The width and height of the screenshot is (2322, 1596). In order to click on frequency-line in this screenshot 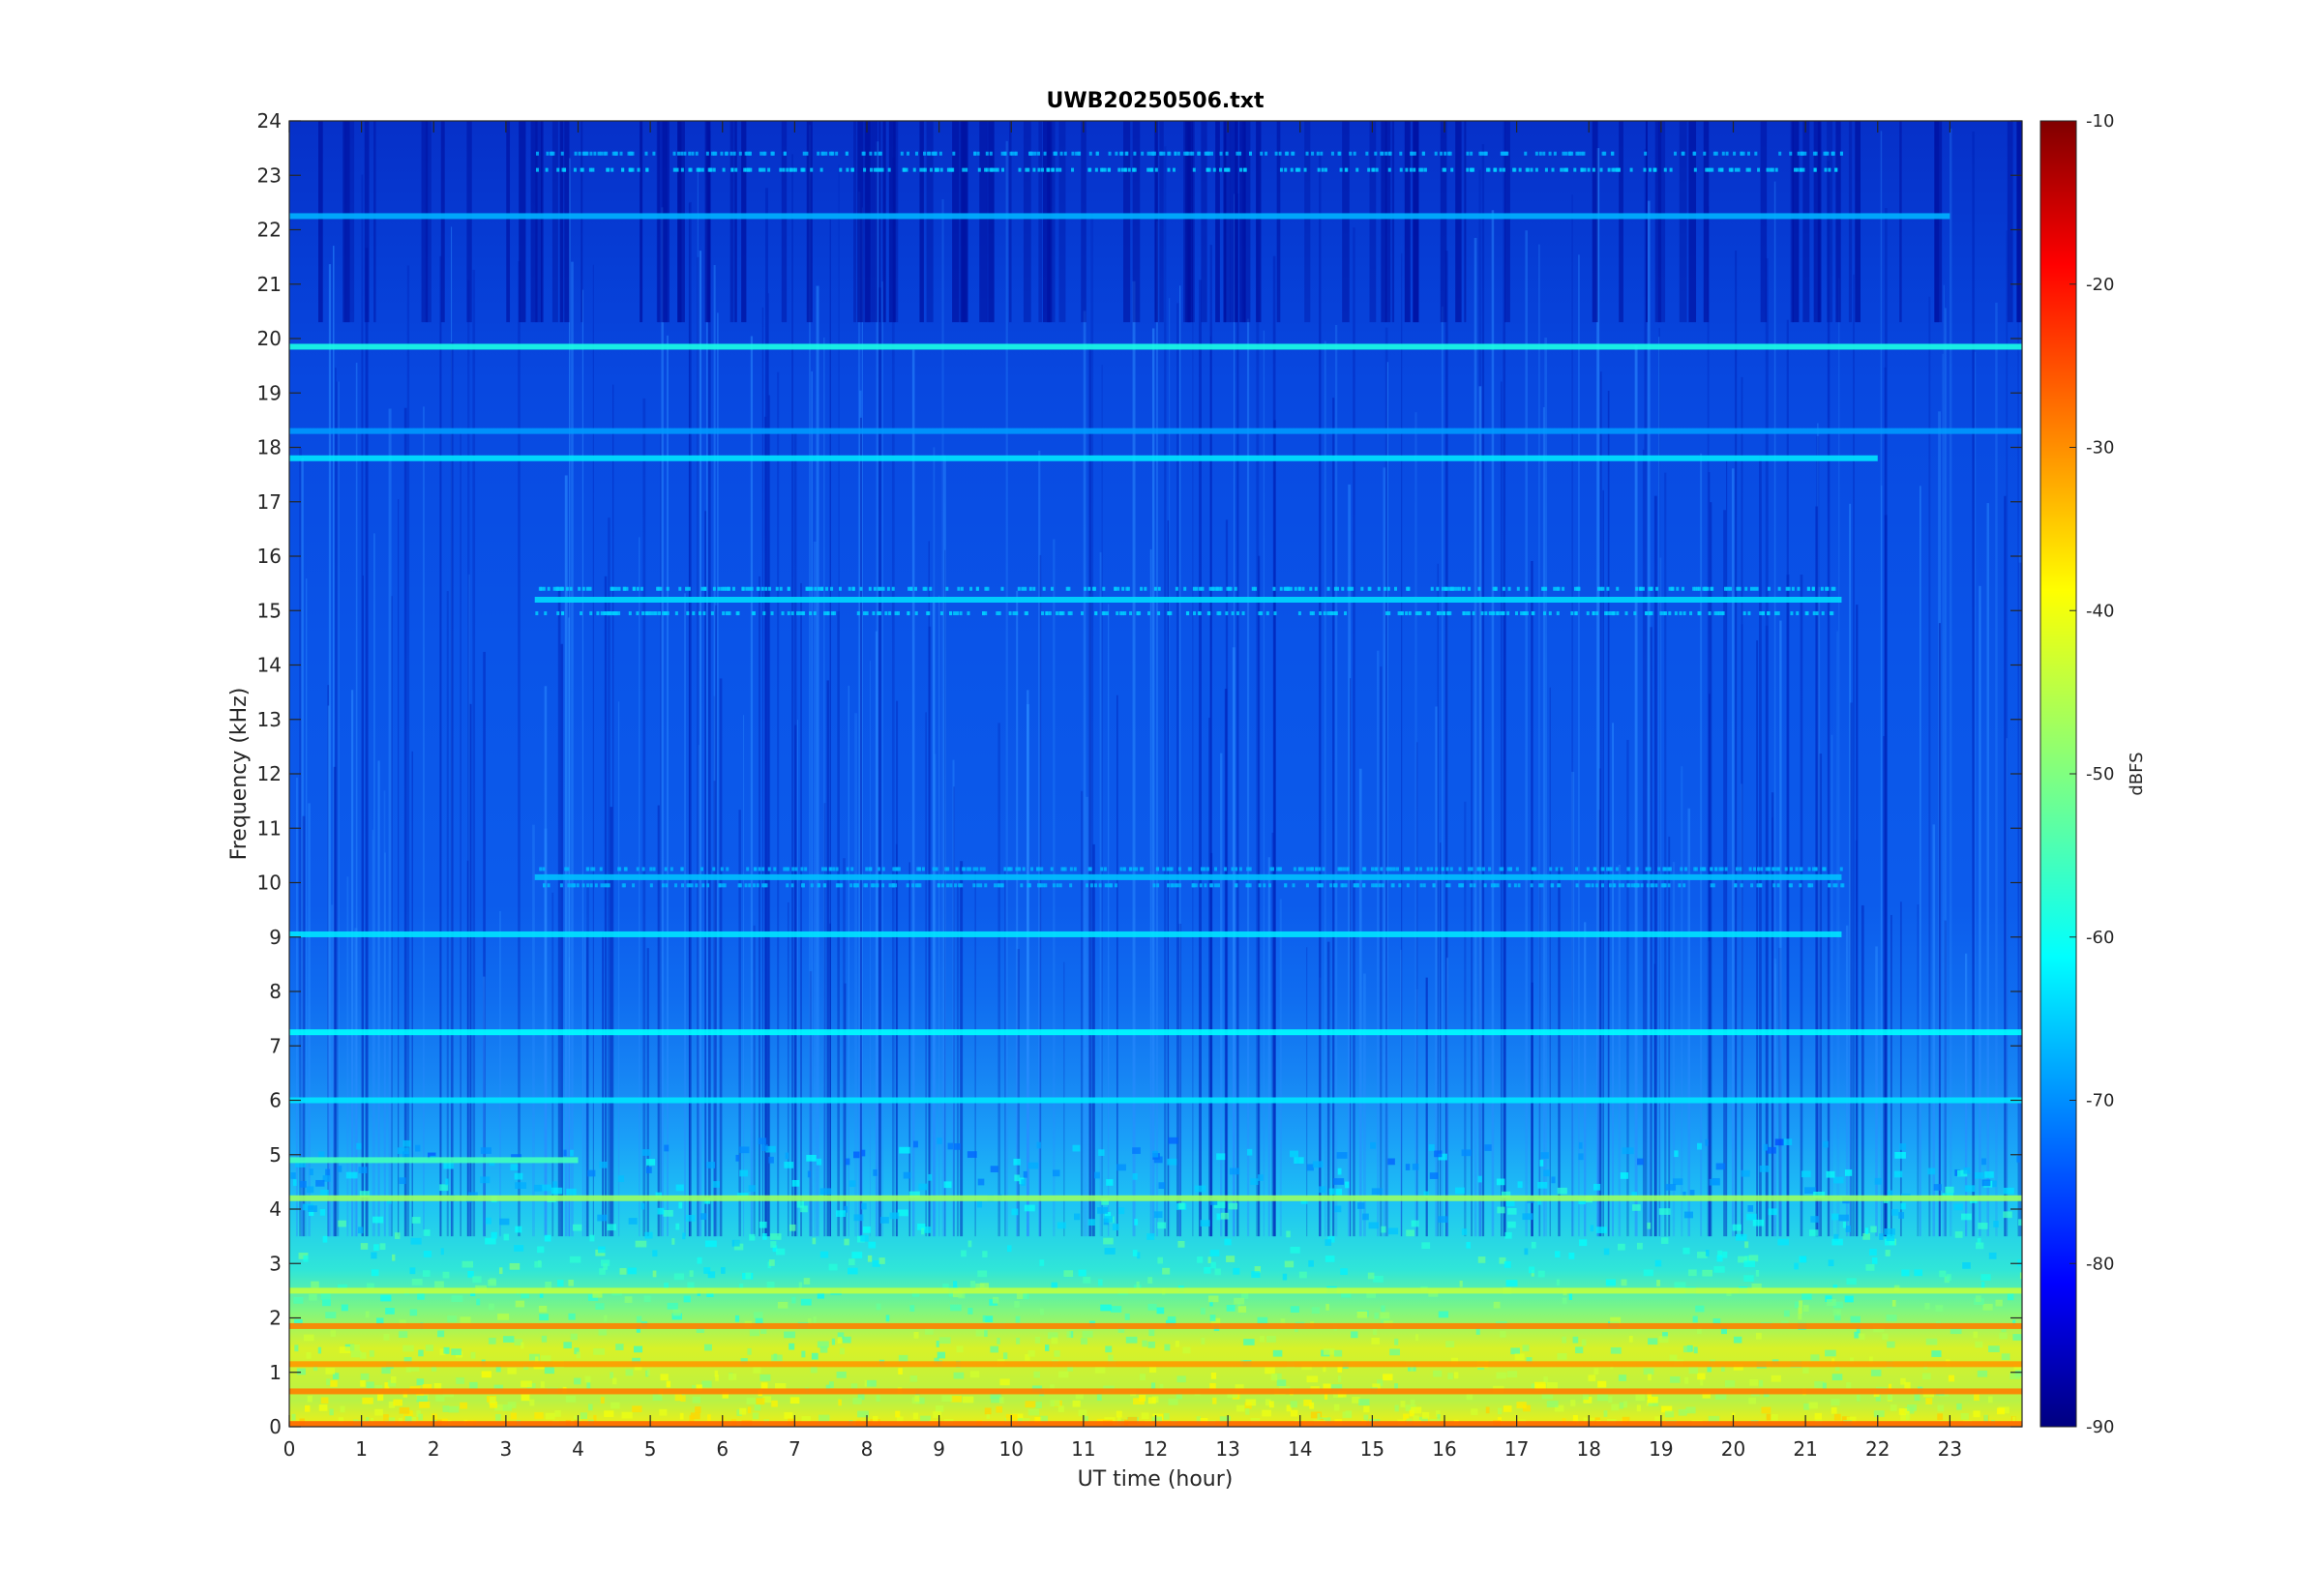, I will do `click(1083, 458)`.